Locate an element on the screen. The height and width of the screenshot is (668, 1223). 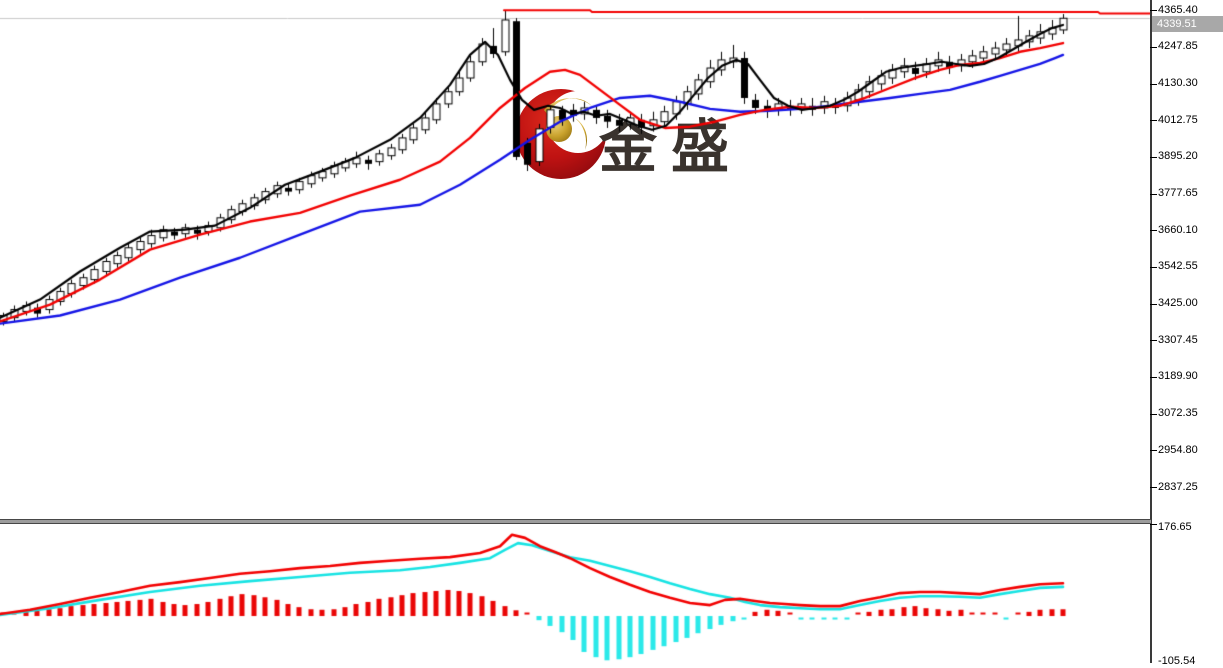
price-tick-label: 4247.85 is located at coordinates (1178, 46).